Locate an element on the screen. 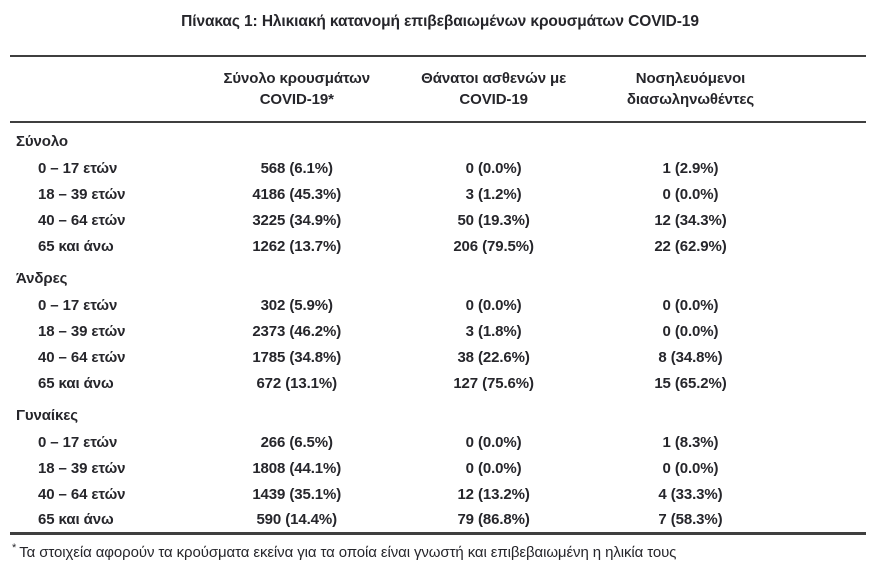 Image resolution: width=880 pixels, height=579 pixels. table-row: 0 – 17 ετών 266 (6.5%) 0 (0.0%) 1 (8.3%) is located at coordinates (438, 442).